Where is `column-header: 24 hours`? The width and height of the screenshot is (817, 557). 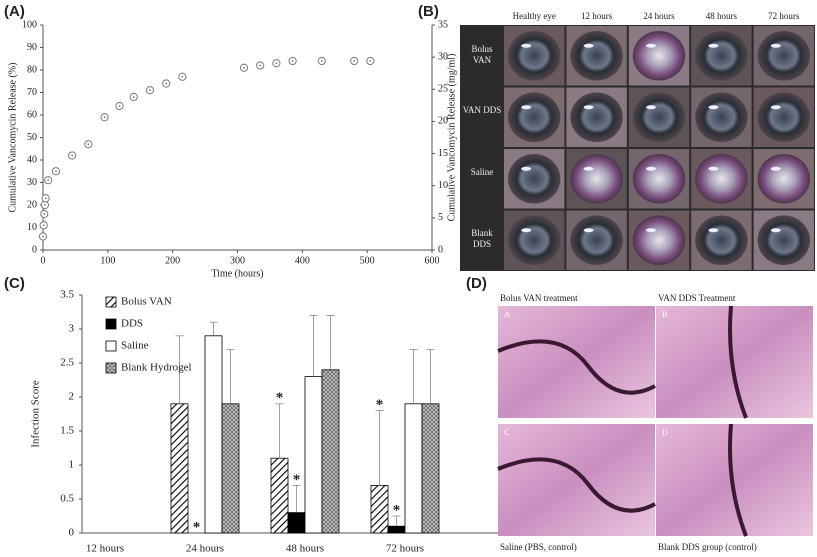
column-header: 24 hours is located at coordinates (659, 16).